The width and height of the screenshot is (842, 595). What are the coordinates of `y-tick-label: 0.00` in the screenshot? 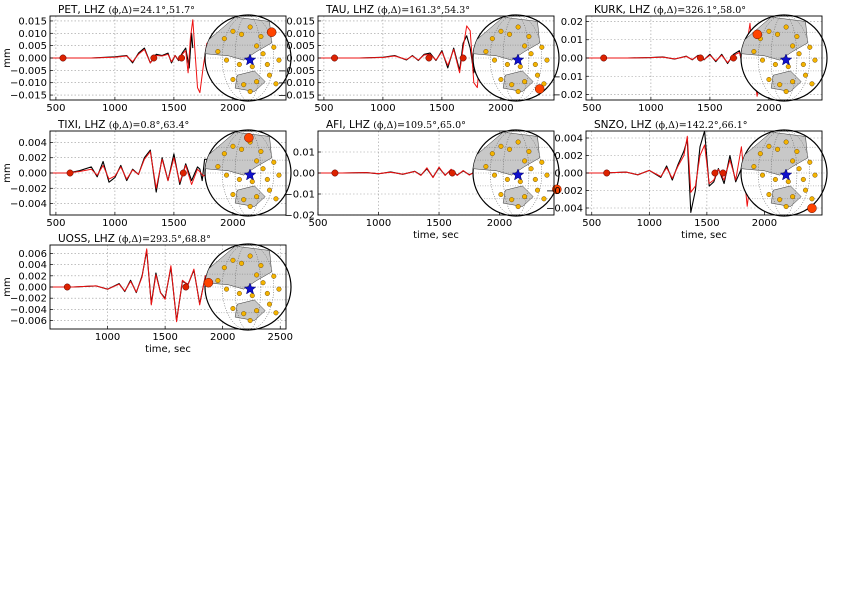 It's located at (304, 174).